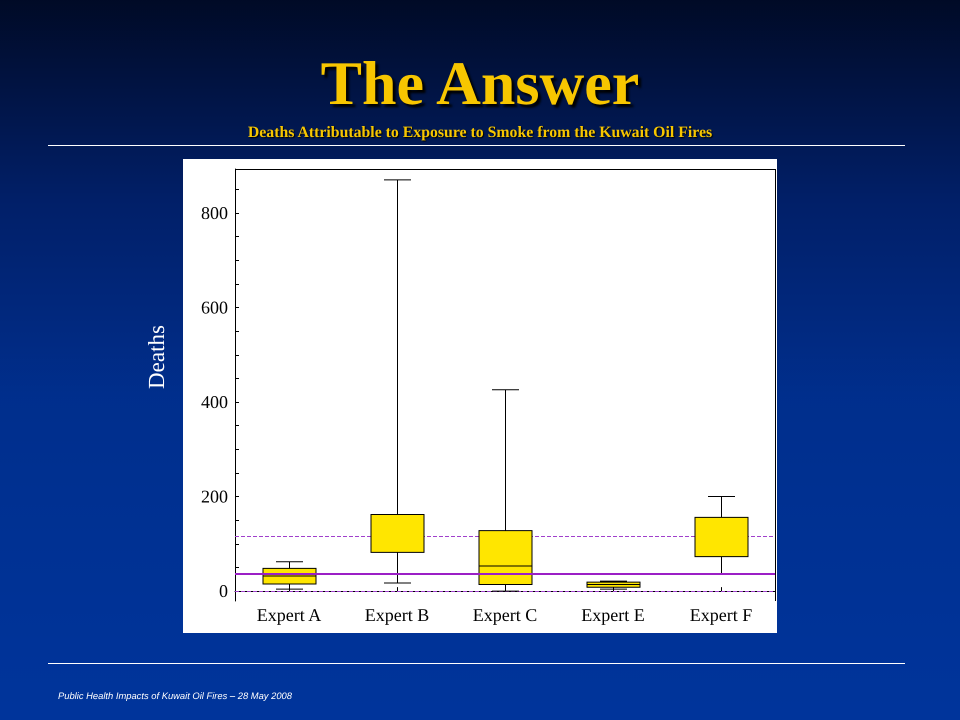  Describe the element at coordinates (505, 615) in the screenshot. I see `x-tick-label: Expert C` at that location.